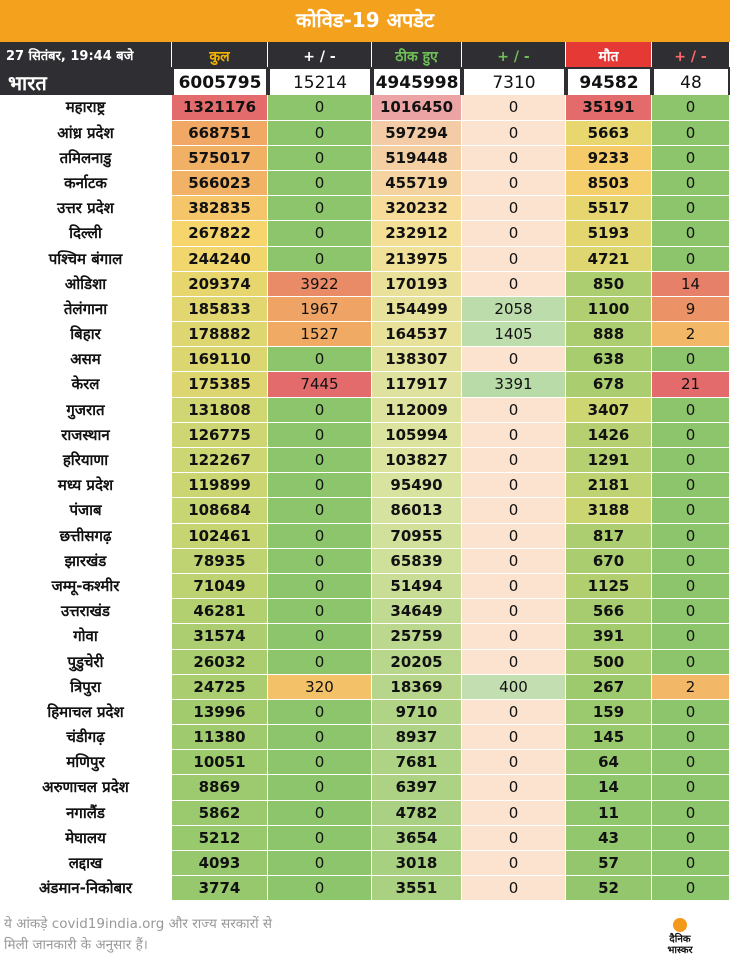 The width and height of the screenshot is (730, 972). Describe the element at coordinates (86, 536) in the screenshot. I see `state-name: छत्तीसगढ़` at that location.